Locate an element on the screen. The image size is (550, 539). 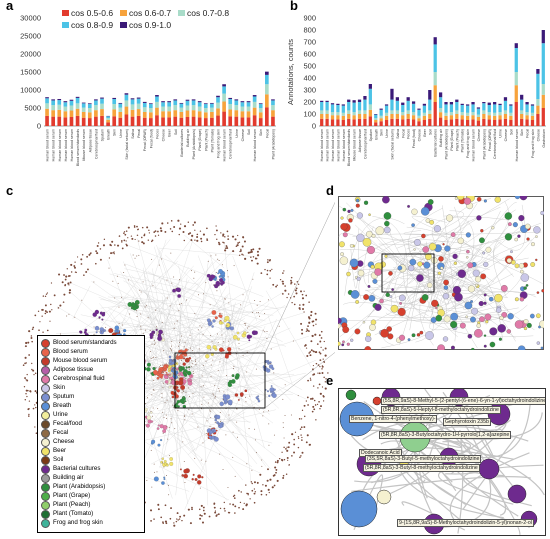
x-tick-label: Urine is located at coordinates (501, 133).